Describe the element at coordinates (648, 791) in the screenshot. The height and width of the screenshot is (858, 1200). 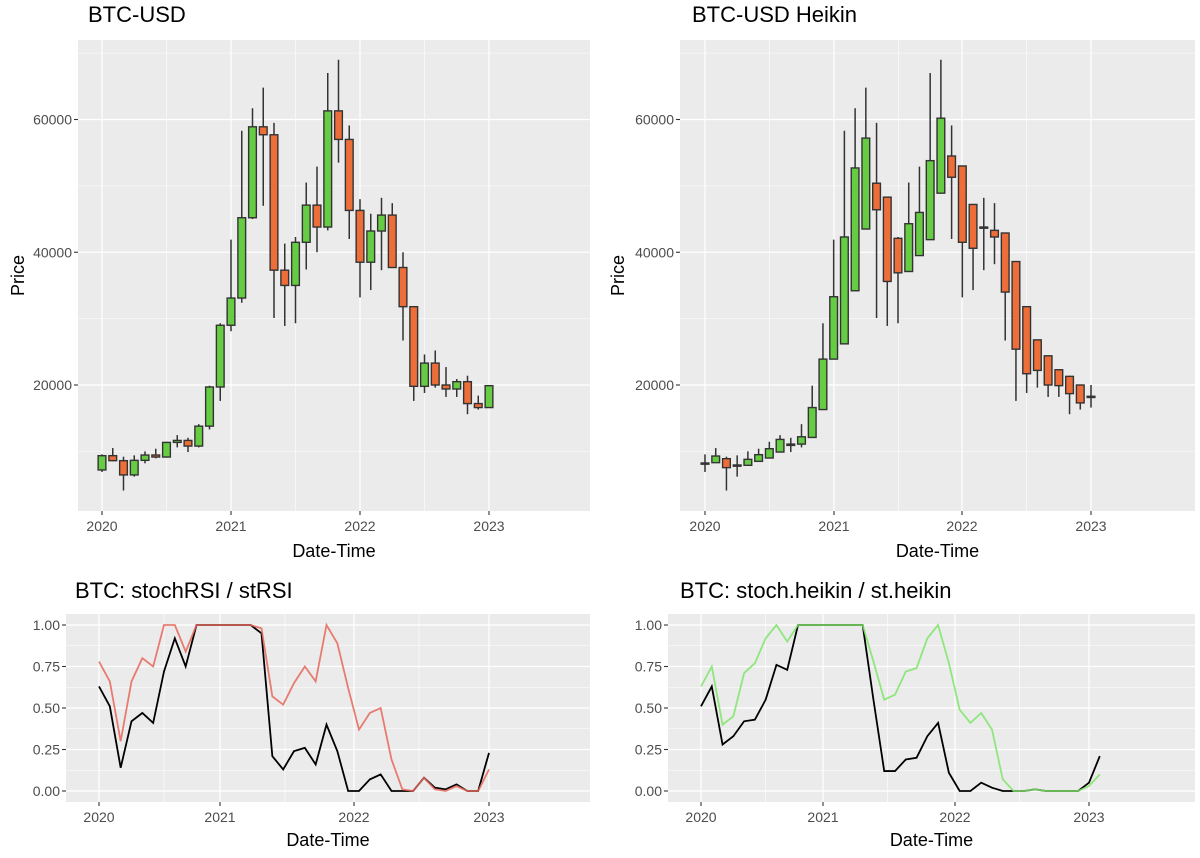
I see `y-tick-label: 0.00` at that location.